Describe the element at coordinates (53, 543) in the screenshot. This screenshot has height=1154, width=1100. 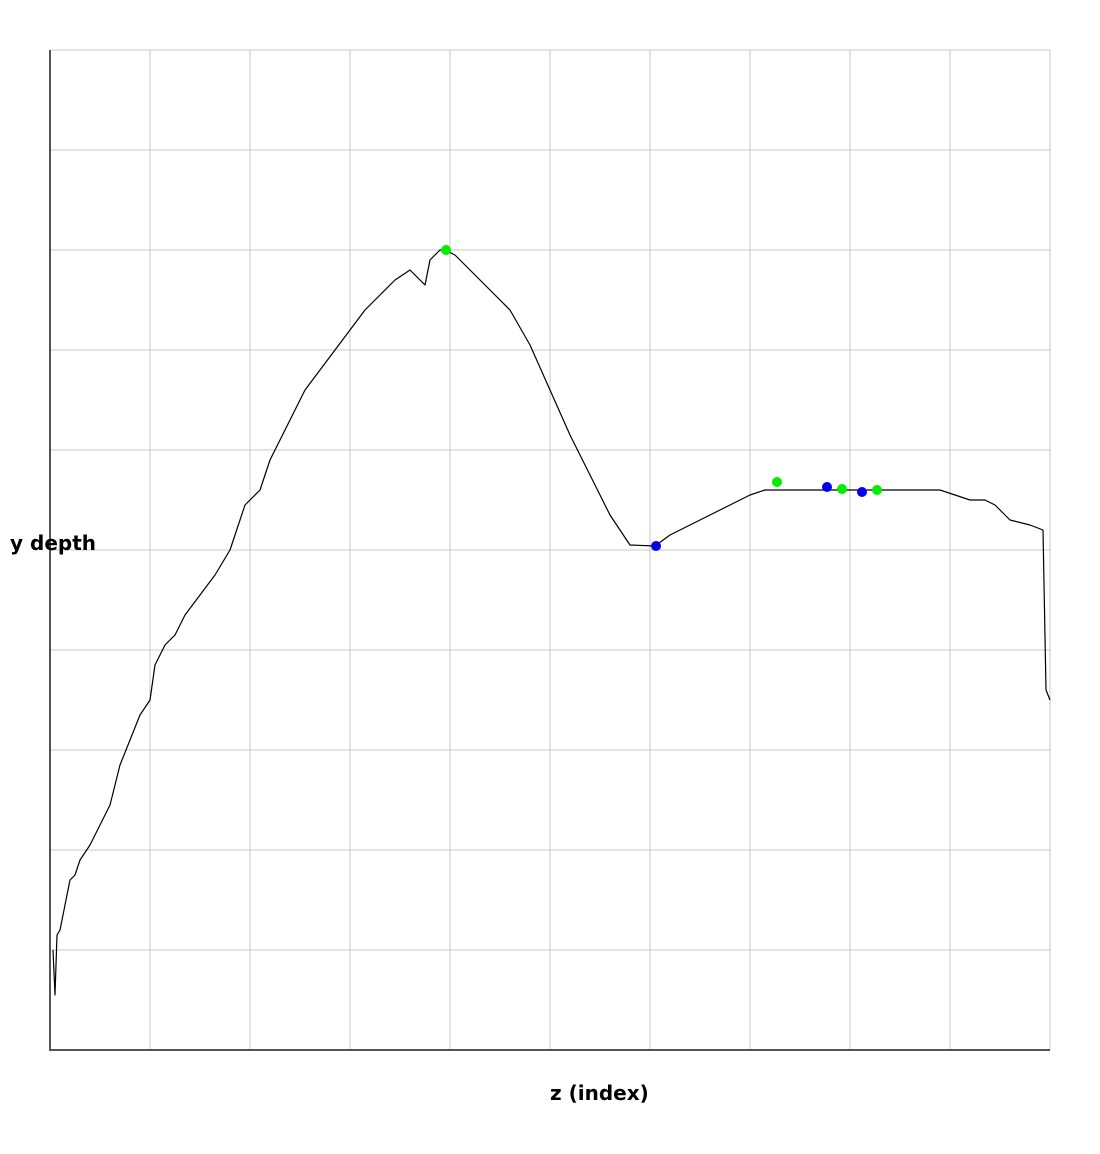
I see `y-axis-label: y depth` at that location.